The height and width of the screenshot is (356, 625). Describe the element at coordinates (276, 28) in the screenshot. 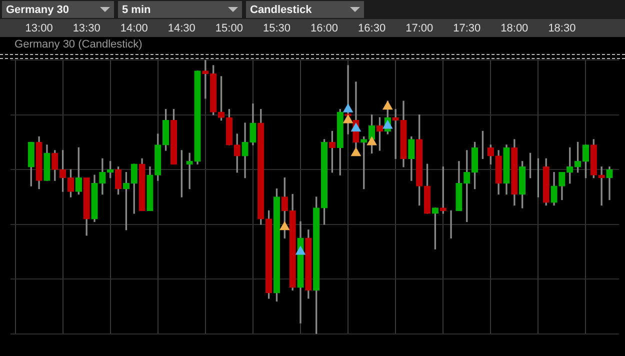

I see `x-tick-label: 15:30` at that location.